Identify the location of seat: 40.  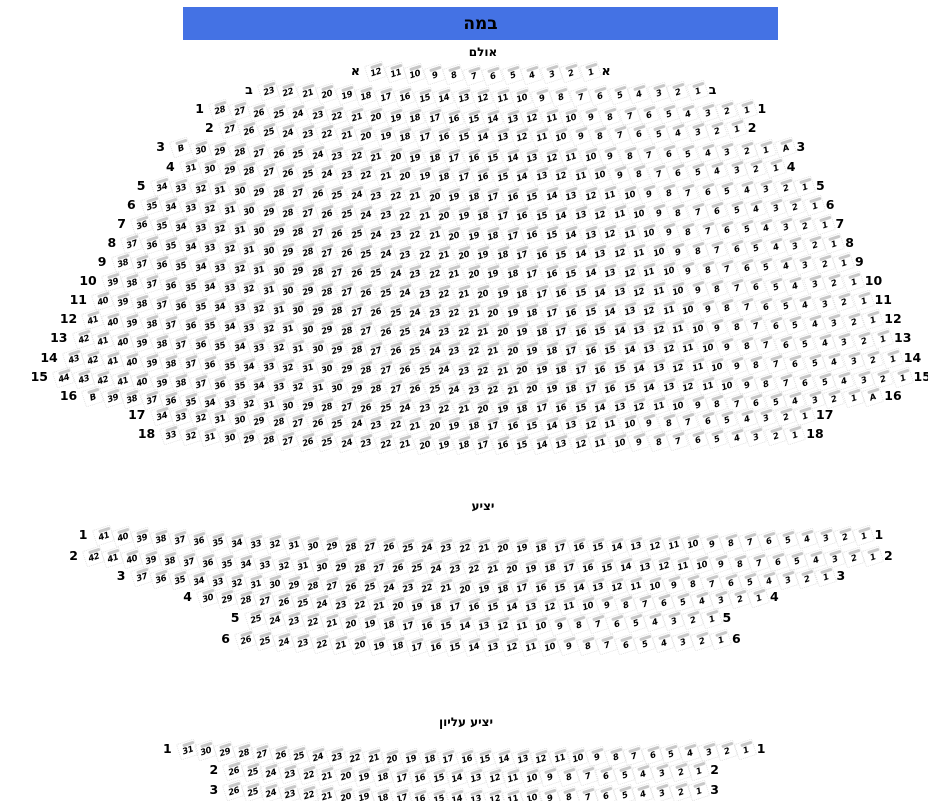
(132, 361).